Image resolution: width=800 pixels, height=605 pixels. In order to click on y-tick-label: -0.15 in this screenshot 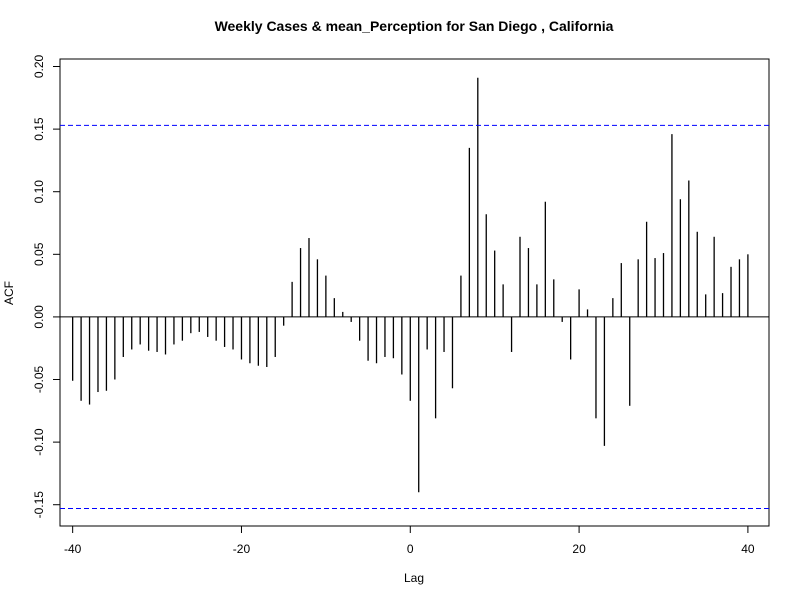, I will do `click(39, 505)`.